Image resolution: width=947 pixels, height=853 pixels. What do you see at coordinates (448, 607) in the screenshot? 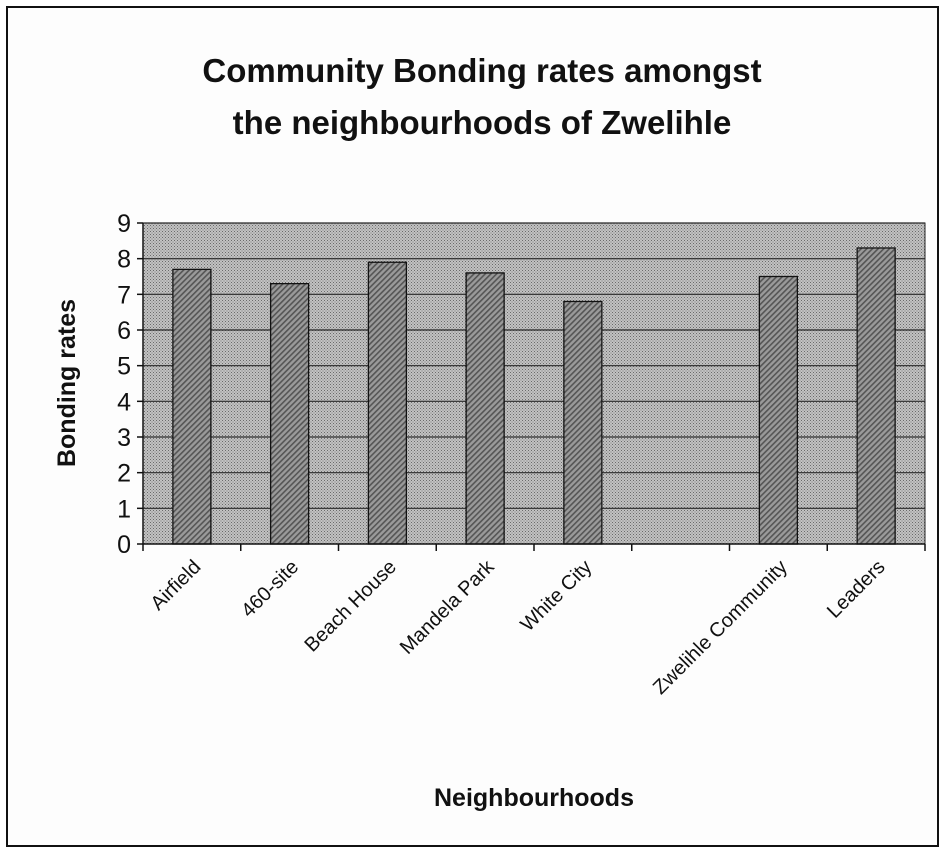
I see `x-tick-label: Mandela Park` at bounding box center [448, 607].